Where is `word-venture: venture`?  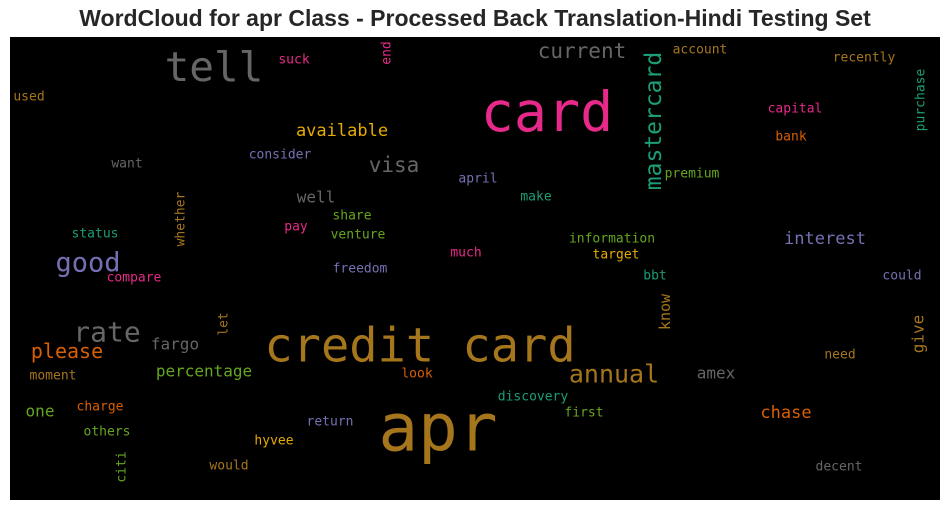
word-venture: venture is located at coordinates (358, 235).